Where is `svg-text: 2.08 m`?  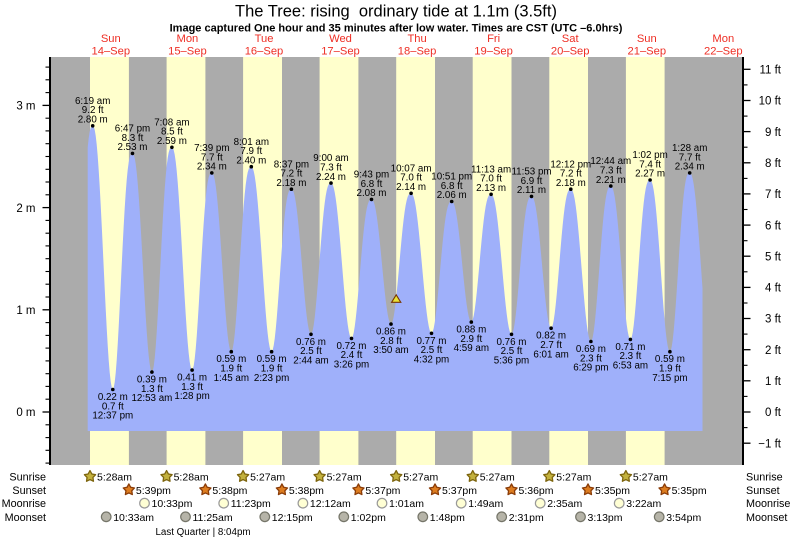
svg-text: 2.08 m is located at coordinates (372, 193).